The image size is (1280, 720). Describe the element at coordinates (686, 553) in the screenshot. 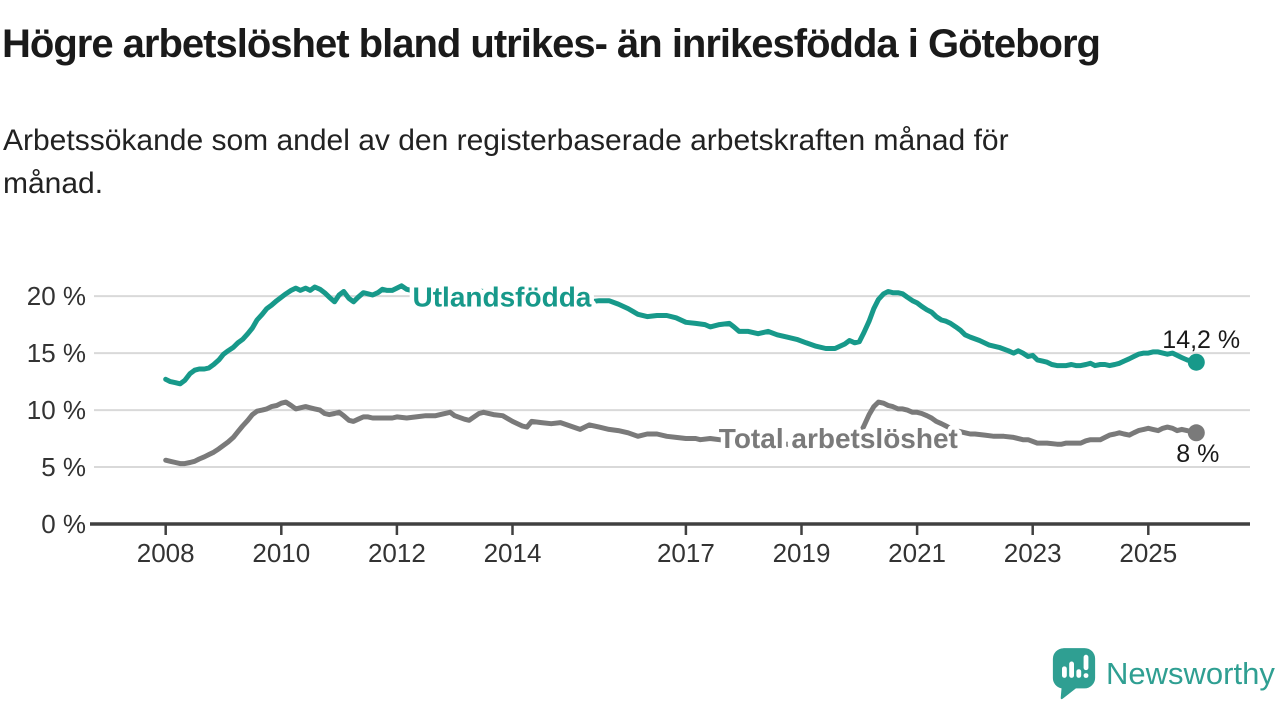

I see `x-axis-label: 2017` at that location.